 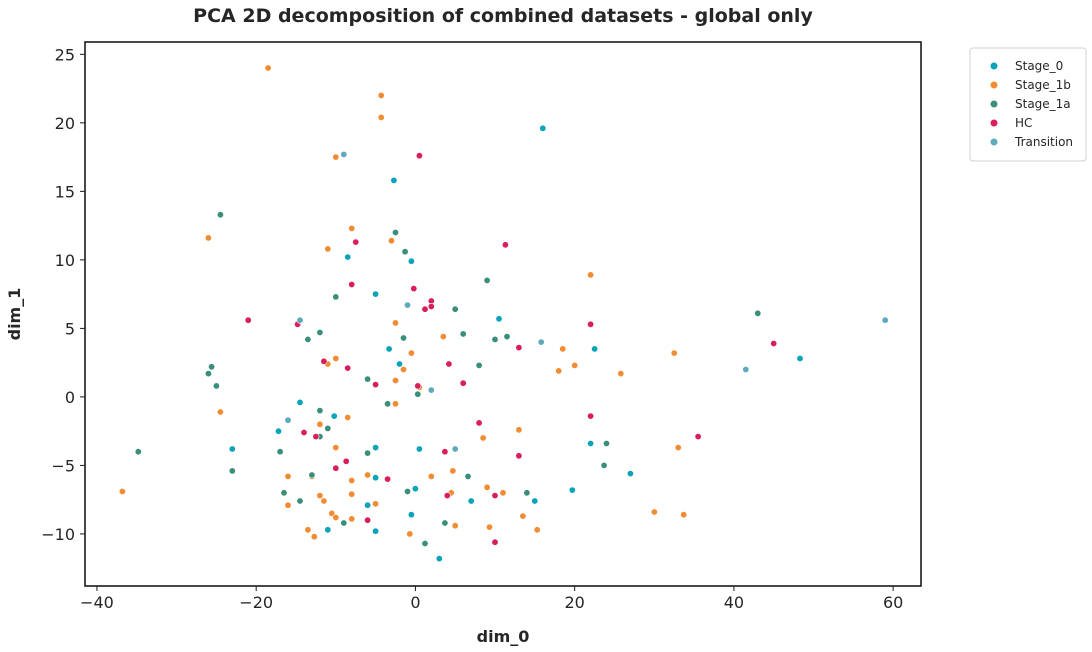 What do you see at coordinates (14, 314) in the screenshot?
I see `y-axis-label: dim_1` at bounding box center [14, 314].